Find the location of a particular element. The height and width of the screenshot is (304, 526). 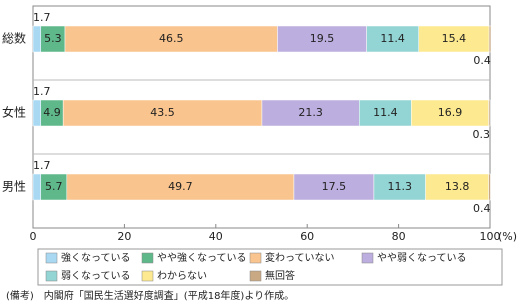

x-axis-label: (%) is located at coordinates (507, 236).